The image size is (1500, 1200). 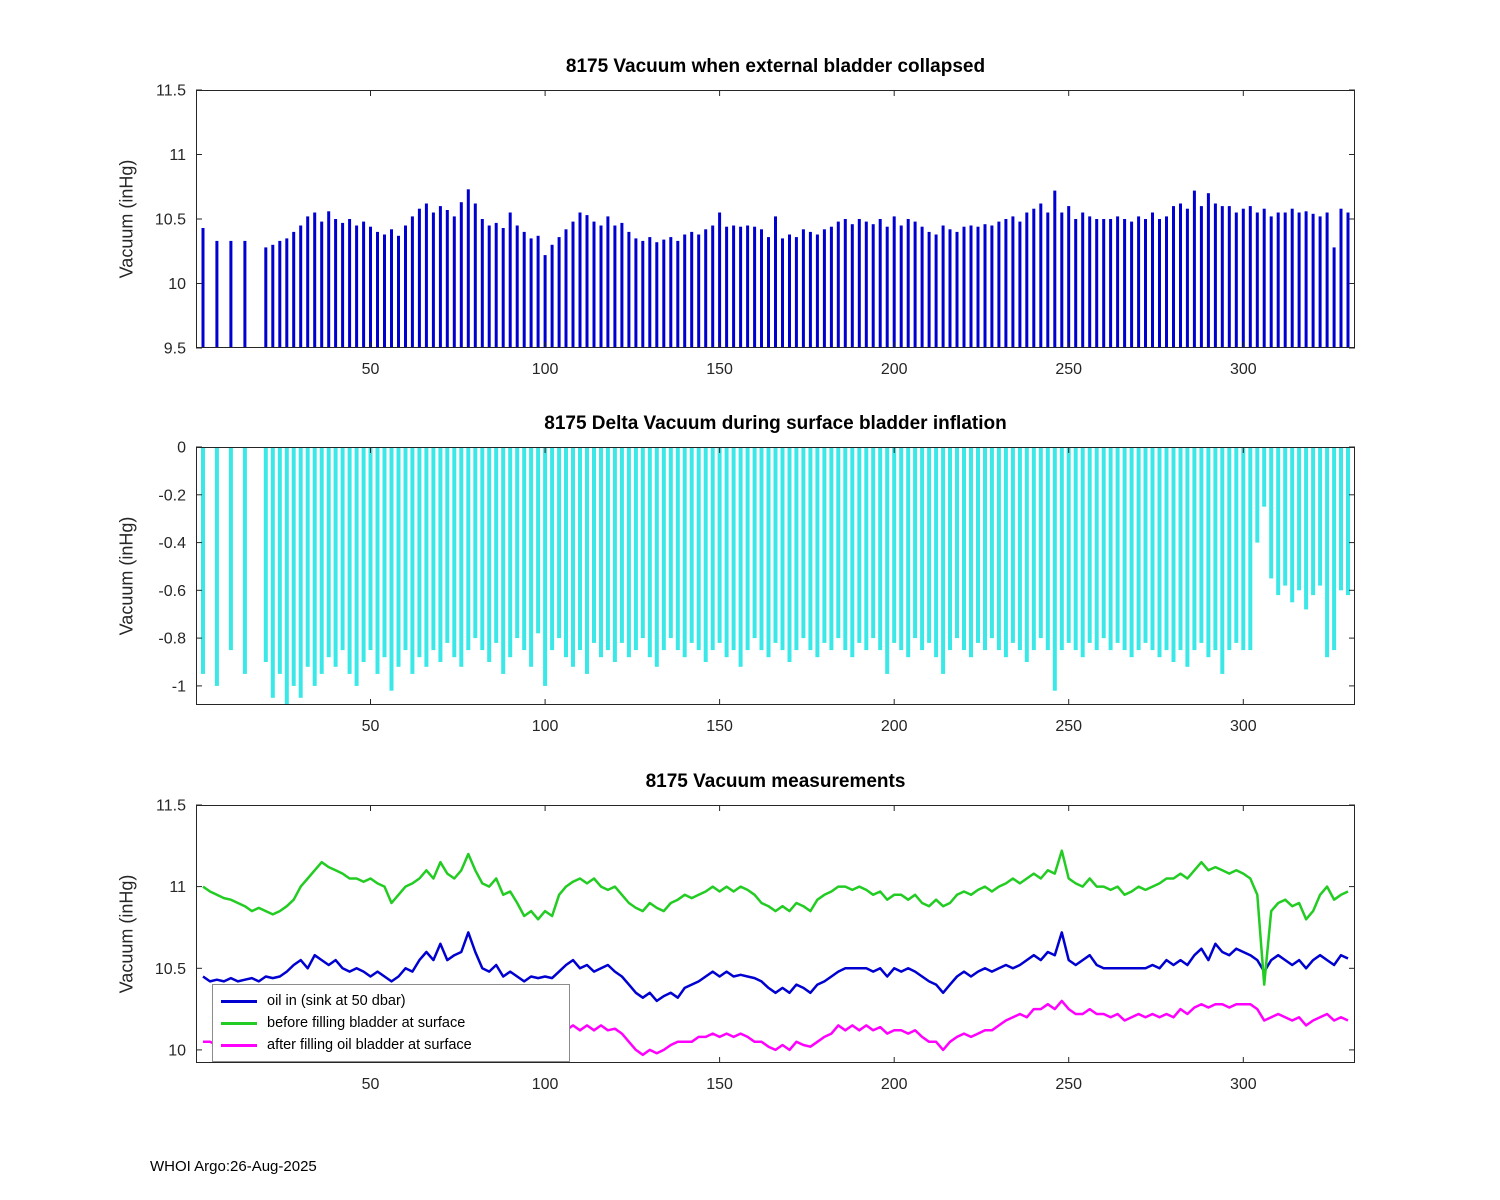 I want to click on legend-item: before filling bladder at surface, so click(x=391, y=1023).